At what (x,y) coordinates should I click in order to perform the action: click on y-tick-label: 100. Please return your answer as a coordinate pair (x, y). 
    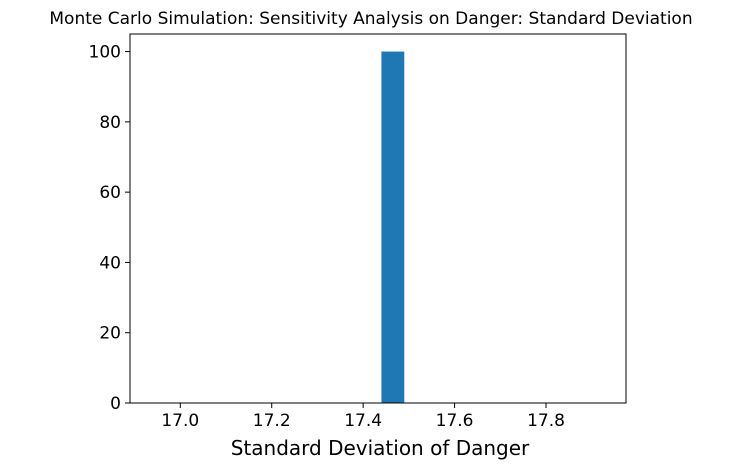
    Looking at the image, I should click on (105, 53).